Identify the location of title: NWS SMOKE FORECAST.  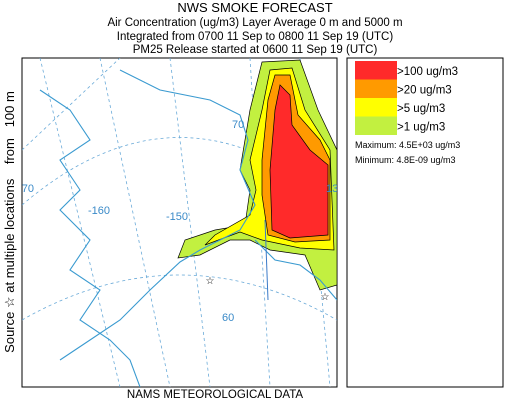
(254, 7).